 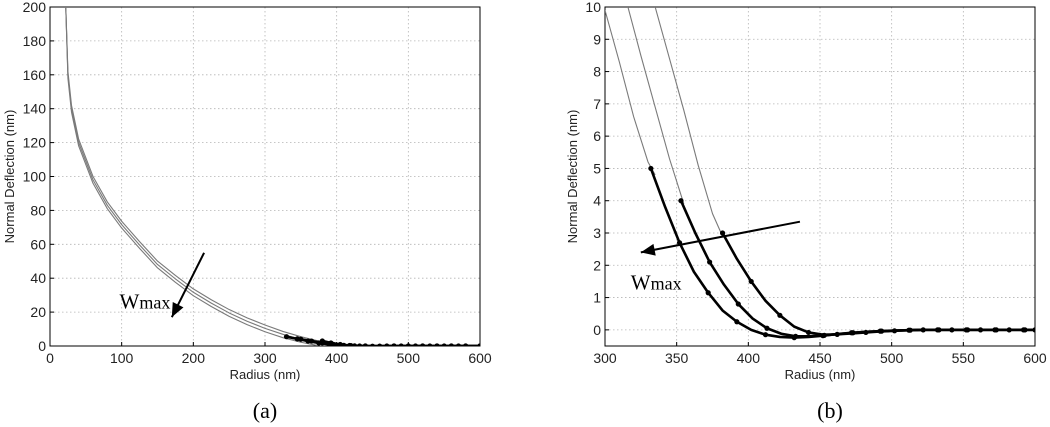 I want to click on y-tick-label: 1, so click(x=597, y=298).